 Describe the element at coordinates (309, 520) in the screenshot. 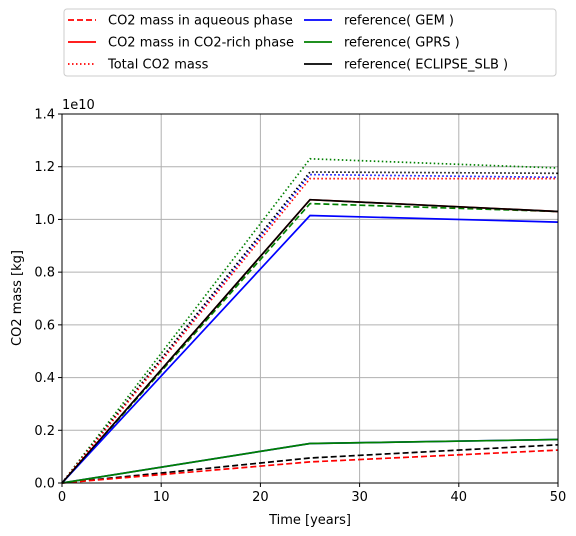

I see `x-axis-label: Time [years]` at that location.